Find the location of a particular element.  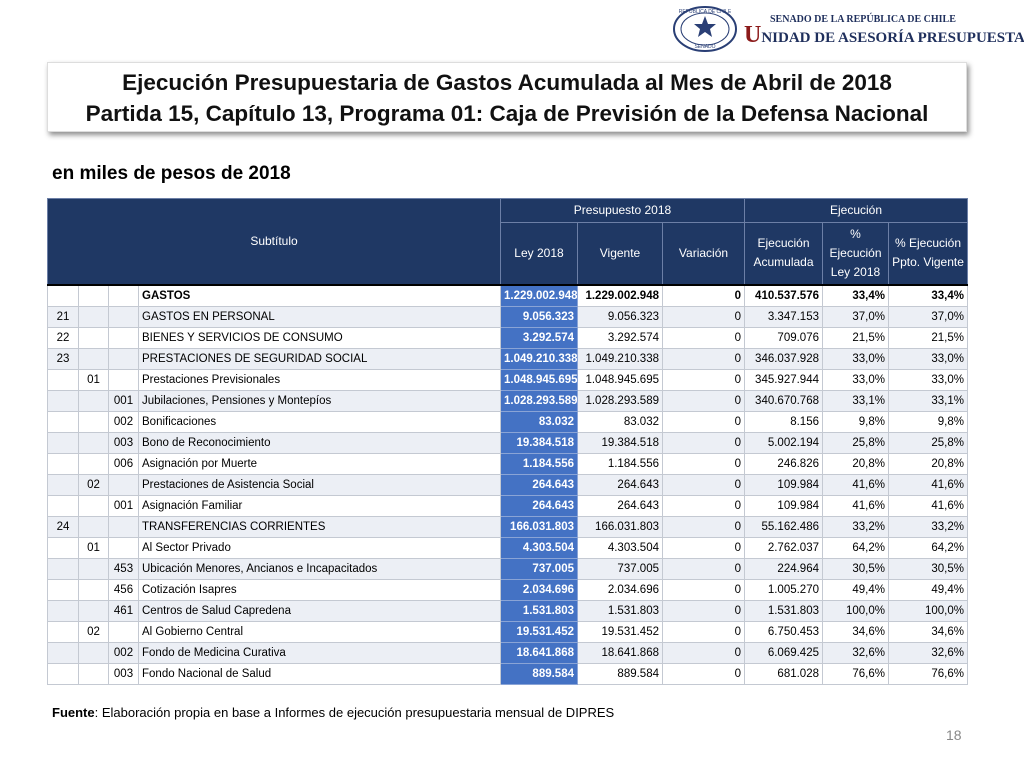

column-header-line: Variación is located at coordinates (703, 252).